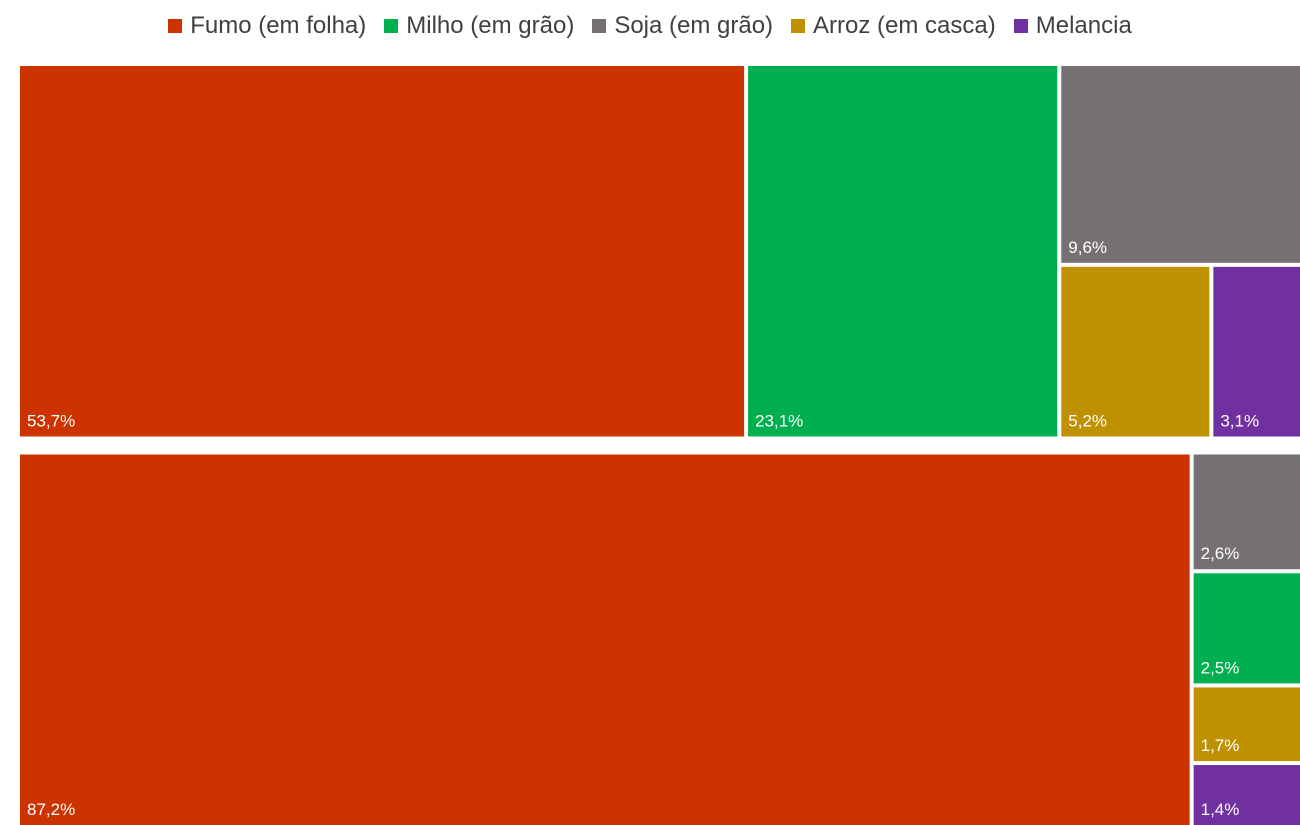 Image resolution: width=1300 pixels, height=825 pixels. Describe the element at coordinates (904, 25) in the screenshot. I see `legend-label: Arroz (em casca)` at that location.